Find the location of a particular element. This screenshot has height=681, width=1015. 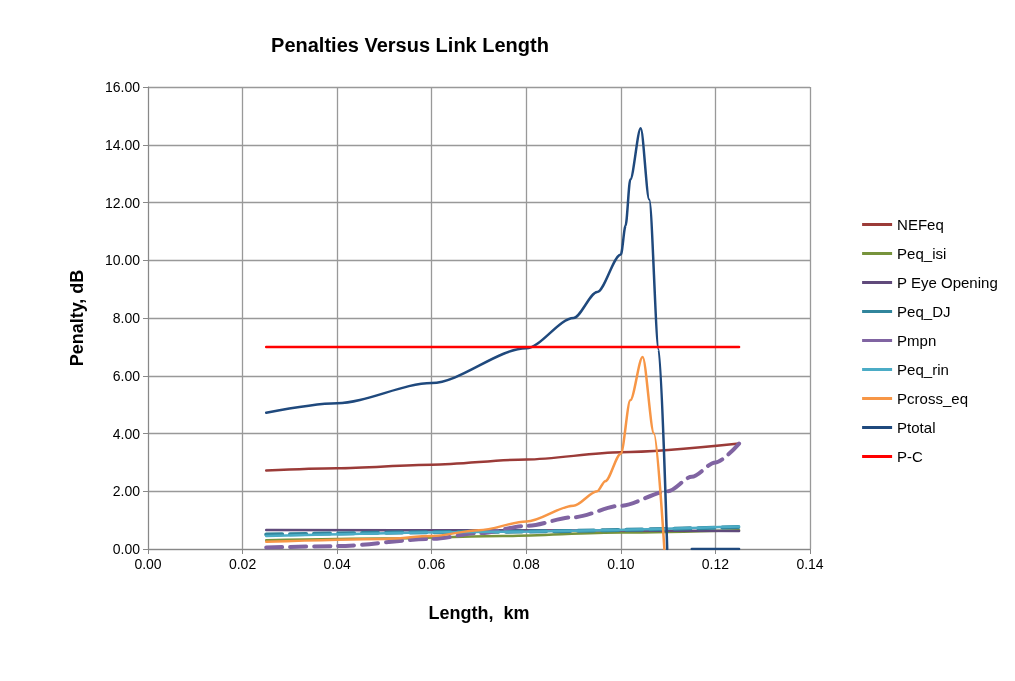

legend-label: Pcross_eq is located at coordinates (932, 398).